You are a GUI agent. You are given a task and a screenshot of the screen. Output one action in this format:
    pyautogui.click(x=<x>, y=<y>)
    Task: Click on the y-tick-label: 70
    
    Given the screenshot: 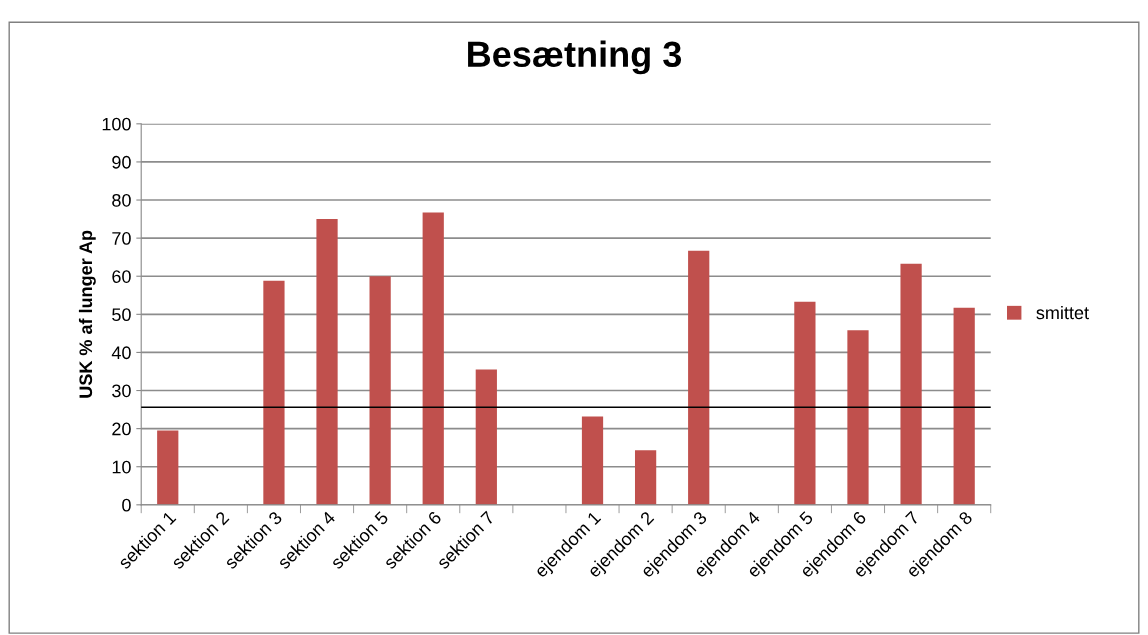 What is the action you would take?
    pyautogui.click(x=121, y=238)
    